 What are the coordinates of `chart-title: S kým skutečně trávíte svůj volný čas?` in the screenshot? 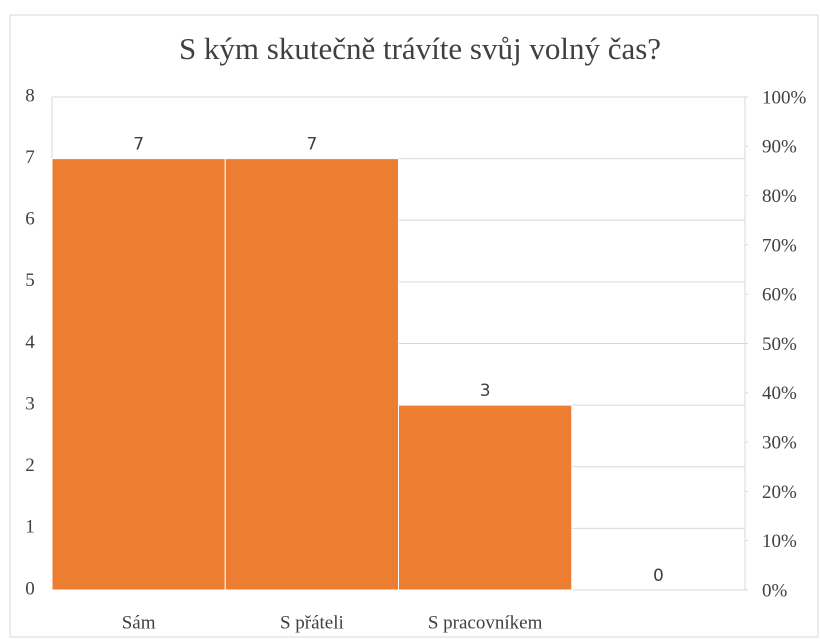 It's located at (420, 48).